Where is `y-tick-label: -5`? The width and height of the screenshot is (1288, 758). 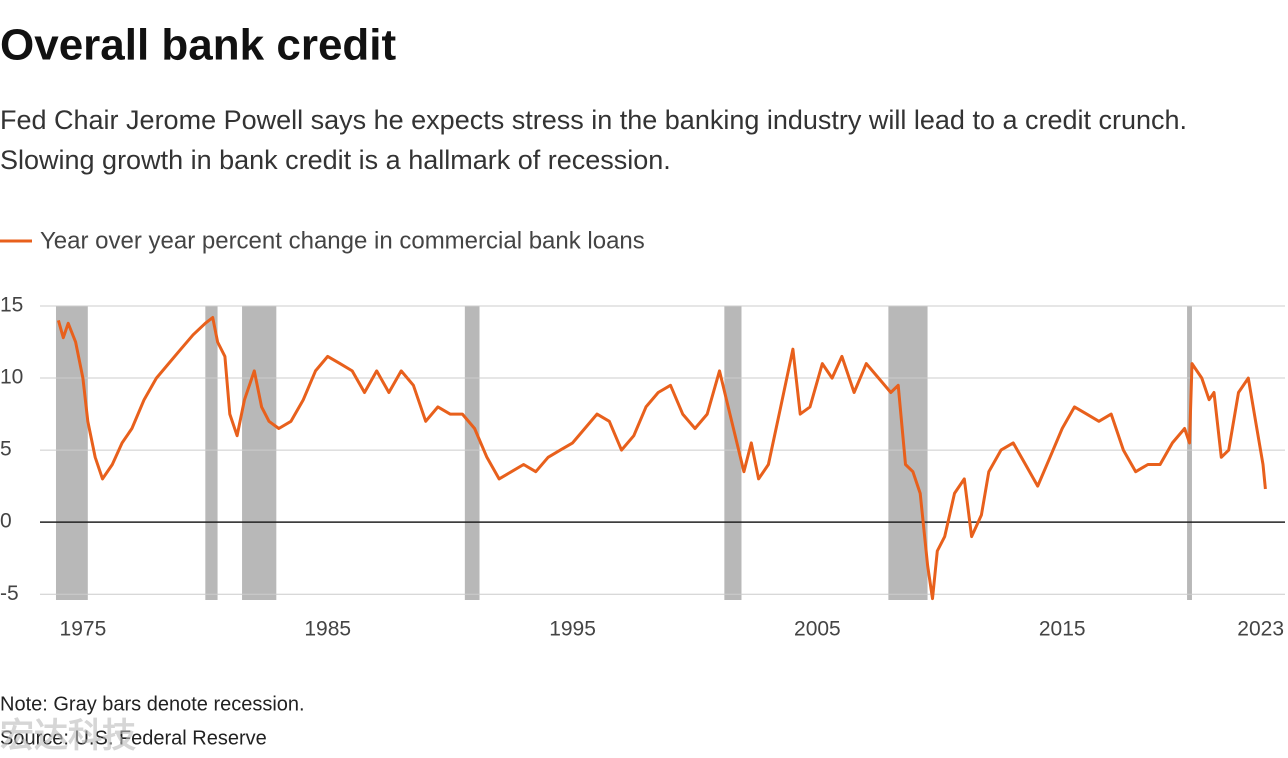
y-tick-label: -5 is located at coordinates (9, 593).